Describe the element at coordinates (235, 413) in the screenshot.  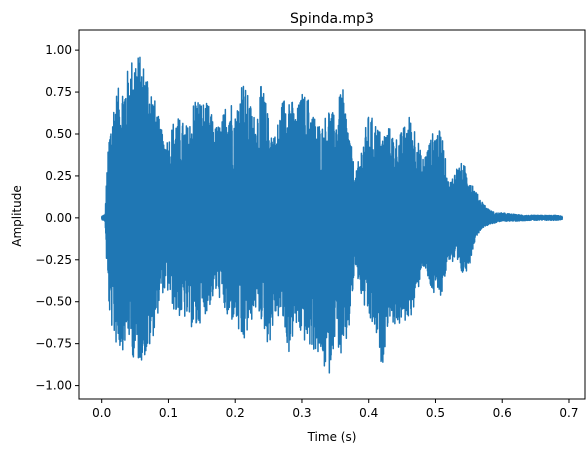
I see `x-tick-label: 0.2` at that location.